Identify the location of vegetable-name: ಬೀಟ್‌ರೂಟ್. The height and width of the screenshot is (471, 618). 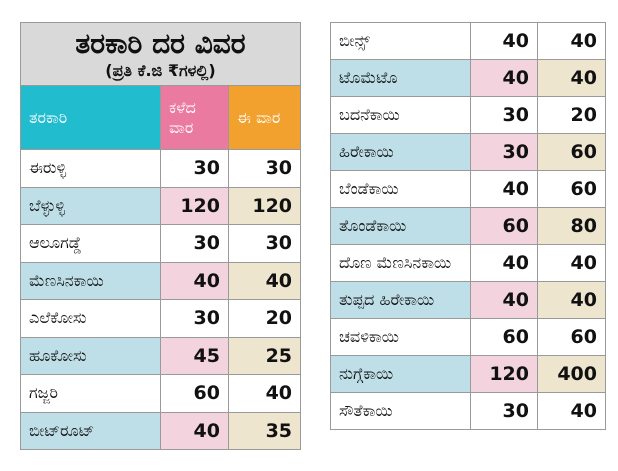
(90, 430).